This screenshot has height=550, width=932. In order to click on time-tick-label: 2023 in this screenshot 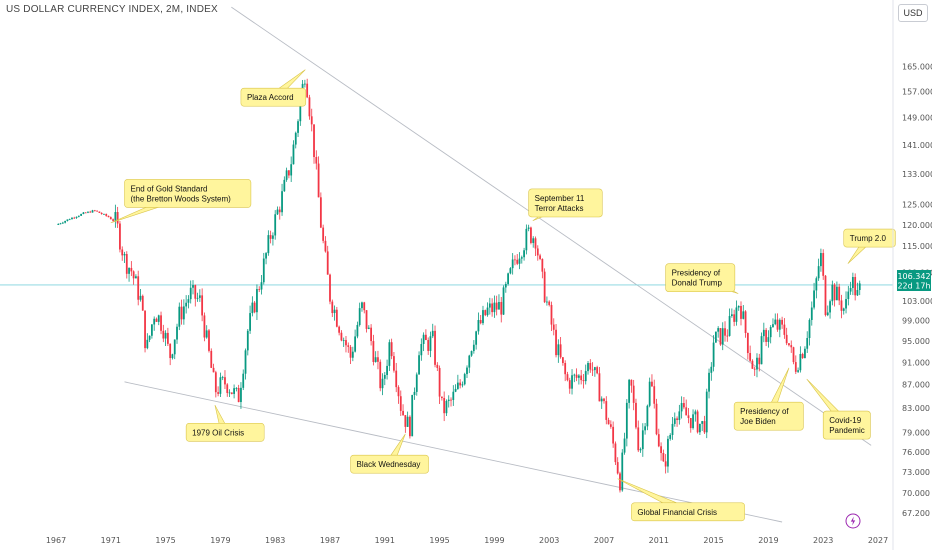, I will do `click(823, 540)`.